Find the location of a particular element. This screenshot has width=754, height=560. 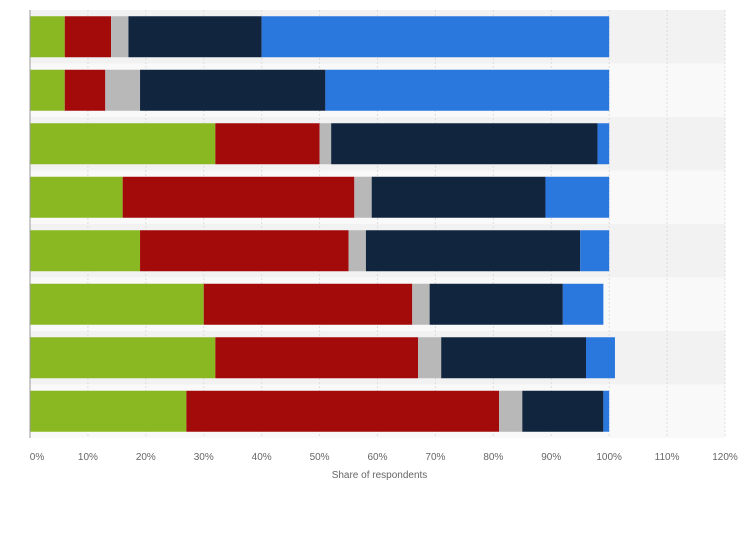

bar-segment-row2-series2 is located at coordinates (85, 90).